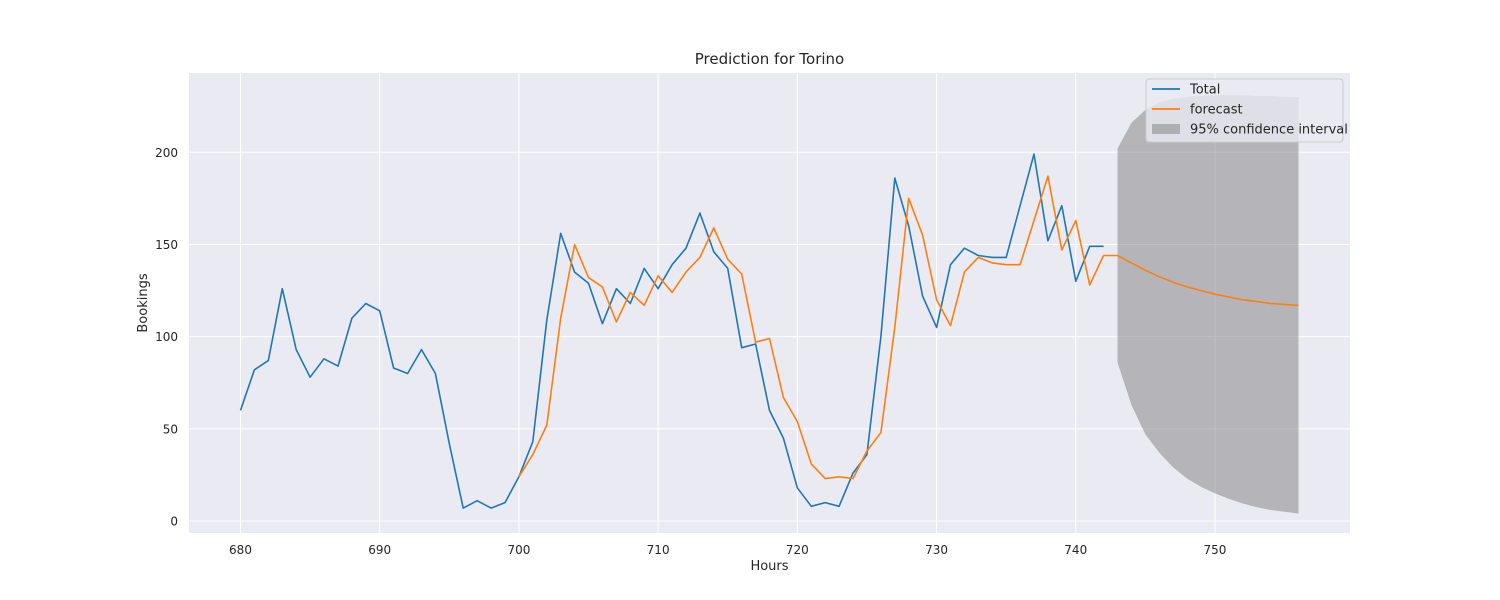 This screenshot has height=600, width=1500. I want to click on legend: Total forecast 95% confidence interval, so click(1246, 110).